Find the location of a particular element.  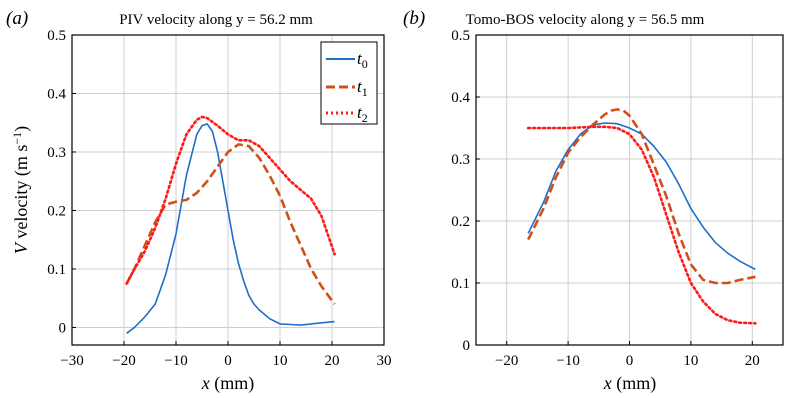

legend-label-t0: t0 is located at coordinates (362, 60).